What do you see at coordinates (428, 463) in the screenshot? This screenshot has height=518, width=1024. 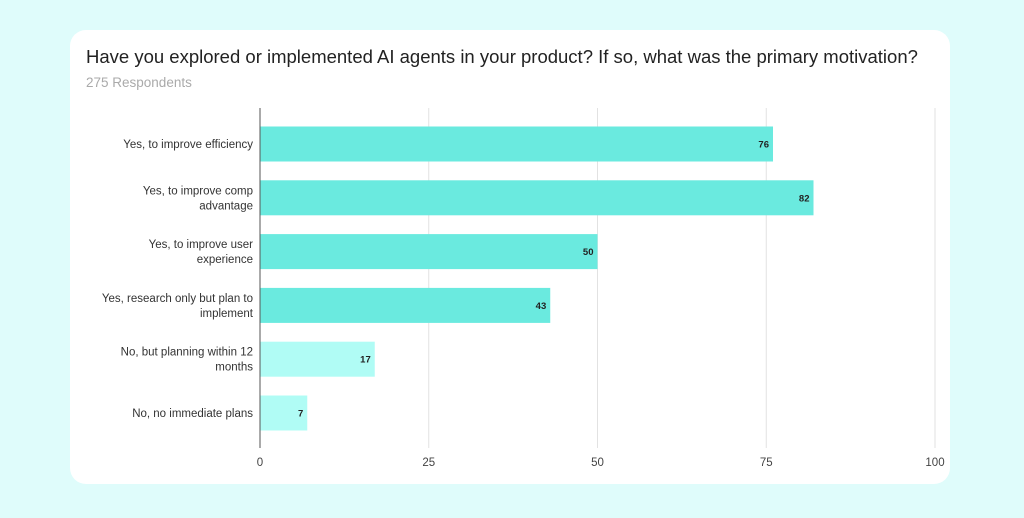 I see `x-tick-label: 25` at bounding box center [428, 463].